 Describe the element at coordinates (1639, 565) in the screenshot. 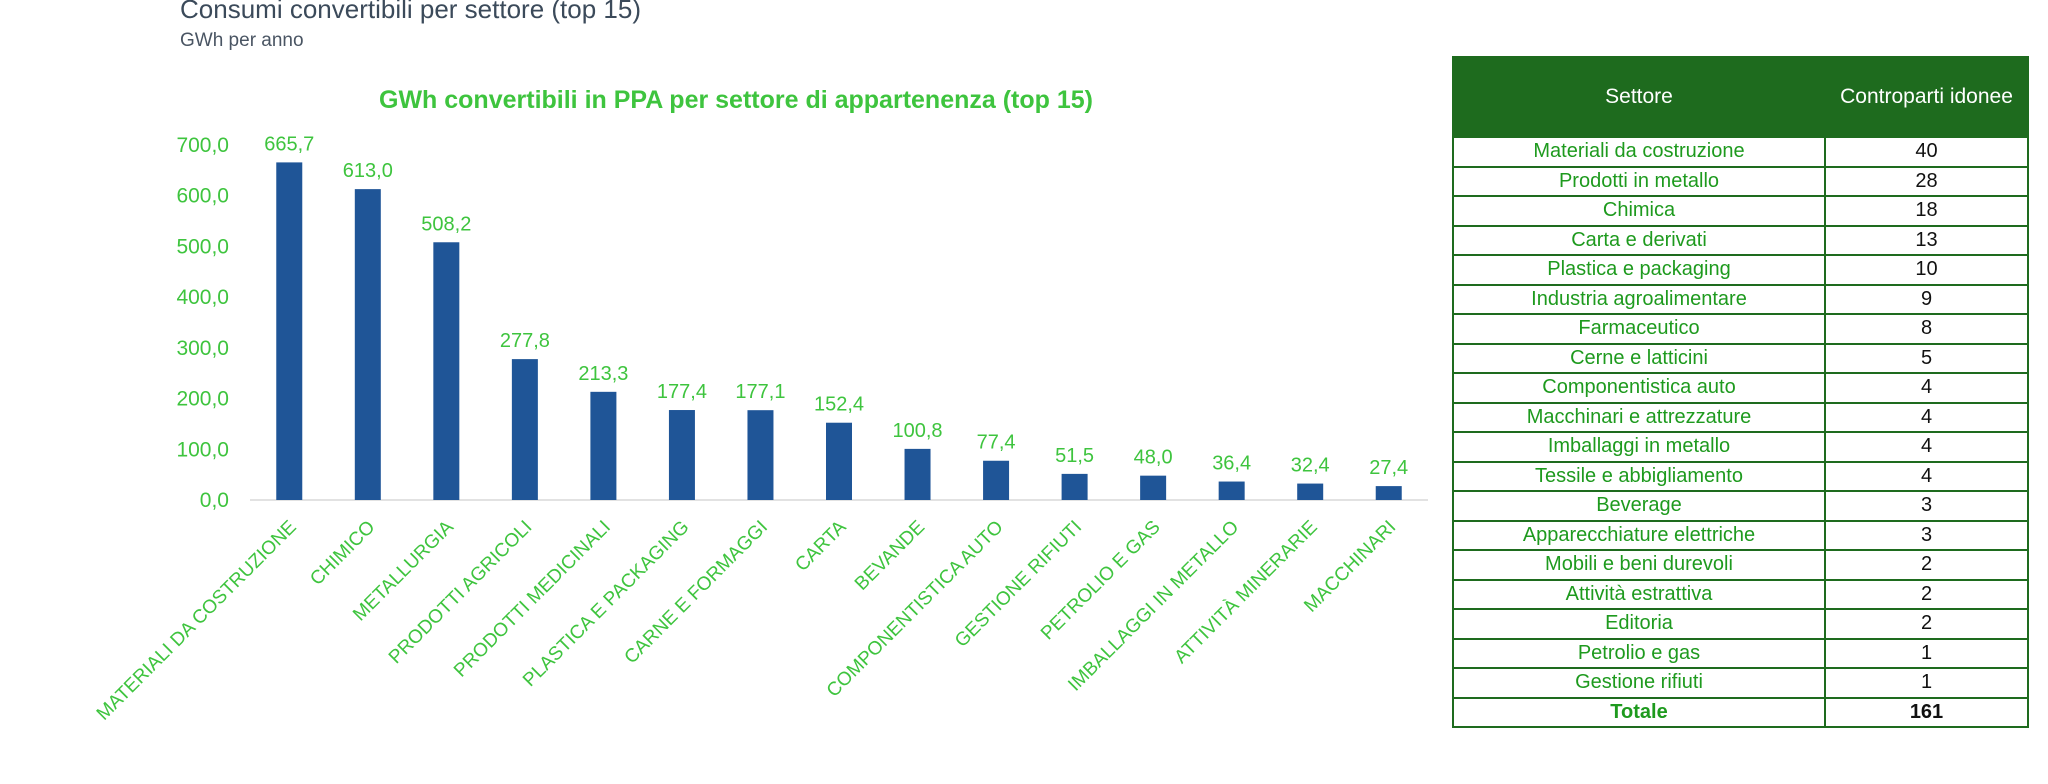

I see `sector-cell: Mobili e beni durevoli` at that location.